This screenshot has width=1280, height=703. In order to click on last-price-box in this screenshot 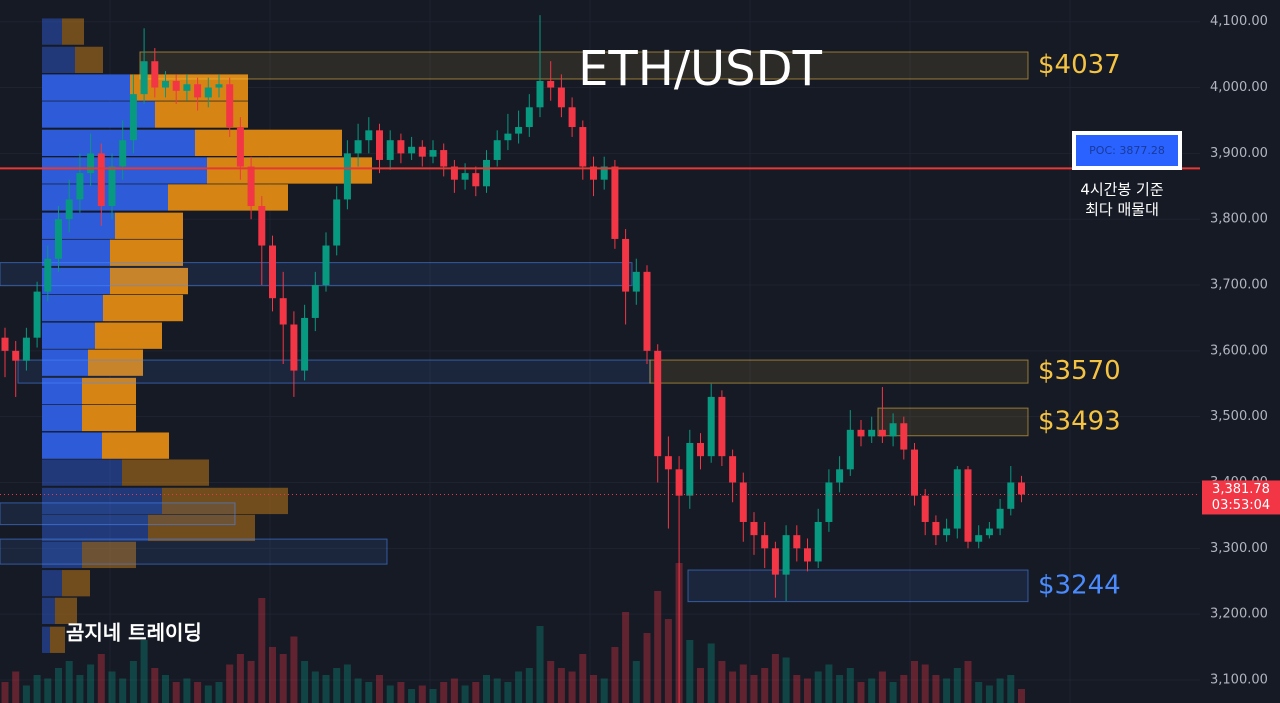, I will do `click(1241, 497)`.